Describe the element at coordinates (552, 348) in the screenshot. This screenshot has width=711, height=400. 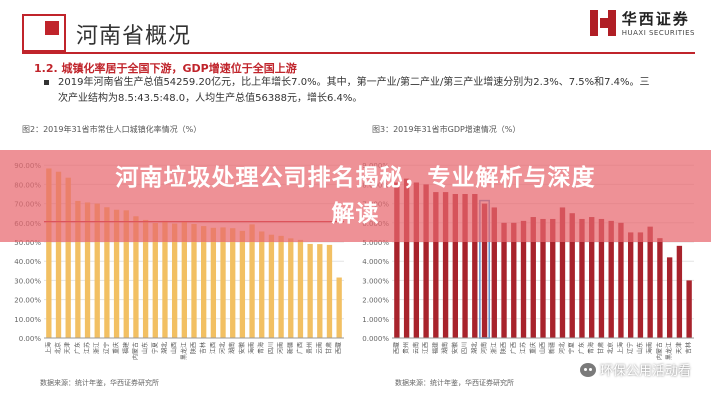
I see `x-tick-label: 新疆` at that location.